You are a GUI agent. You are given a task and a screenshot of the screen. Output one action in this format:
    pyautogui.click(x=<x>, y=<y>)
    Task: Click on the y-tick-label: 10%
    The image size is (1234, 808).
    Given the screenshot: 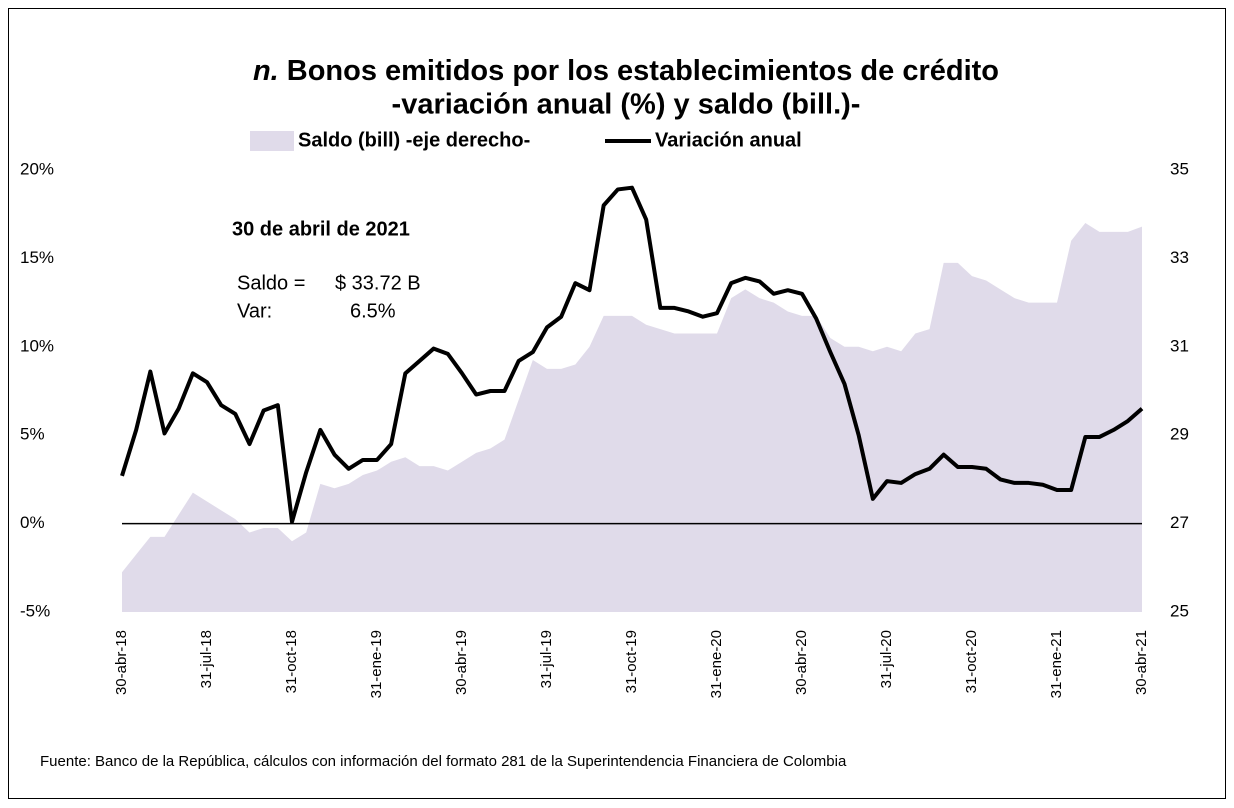 What is the action you would take?
    pyautogui.click(x=37, y=345)
    